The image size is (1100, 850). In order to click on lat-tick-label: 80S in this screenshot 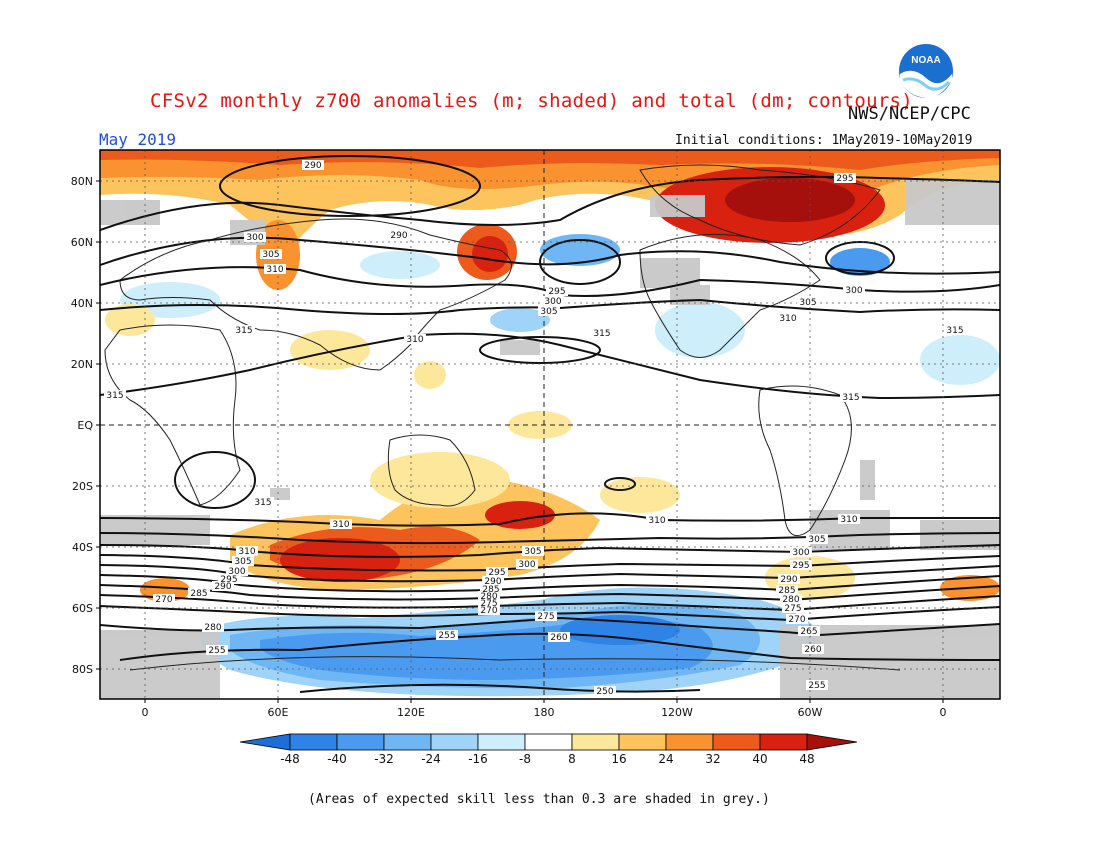, I will do `click(82, 669)`.